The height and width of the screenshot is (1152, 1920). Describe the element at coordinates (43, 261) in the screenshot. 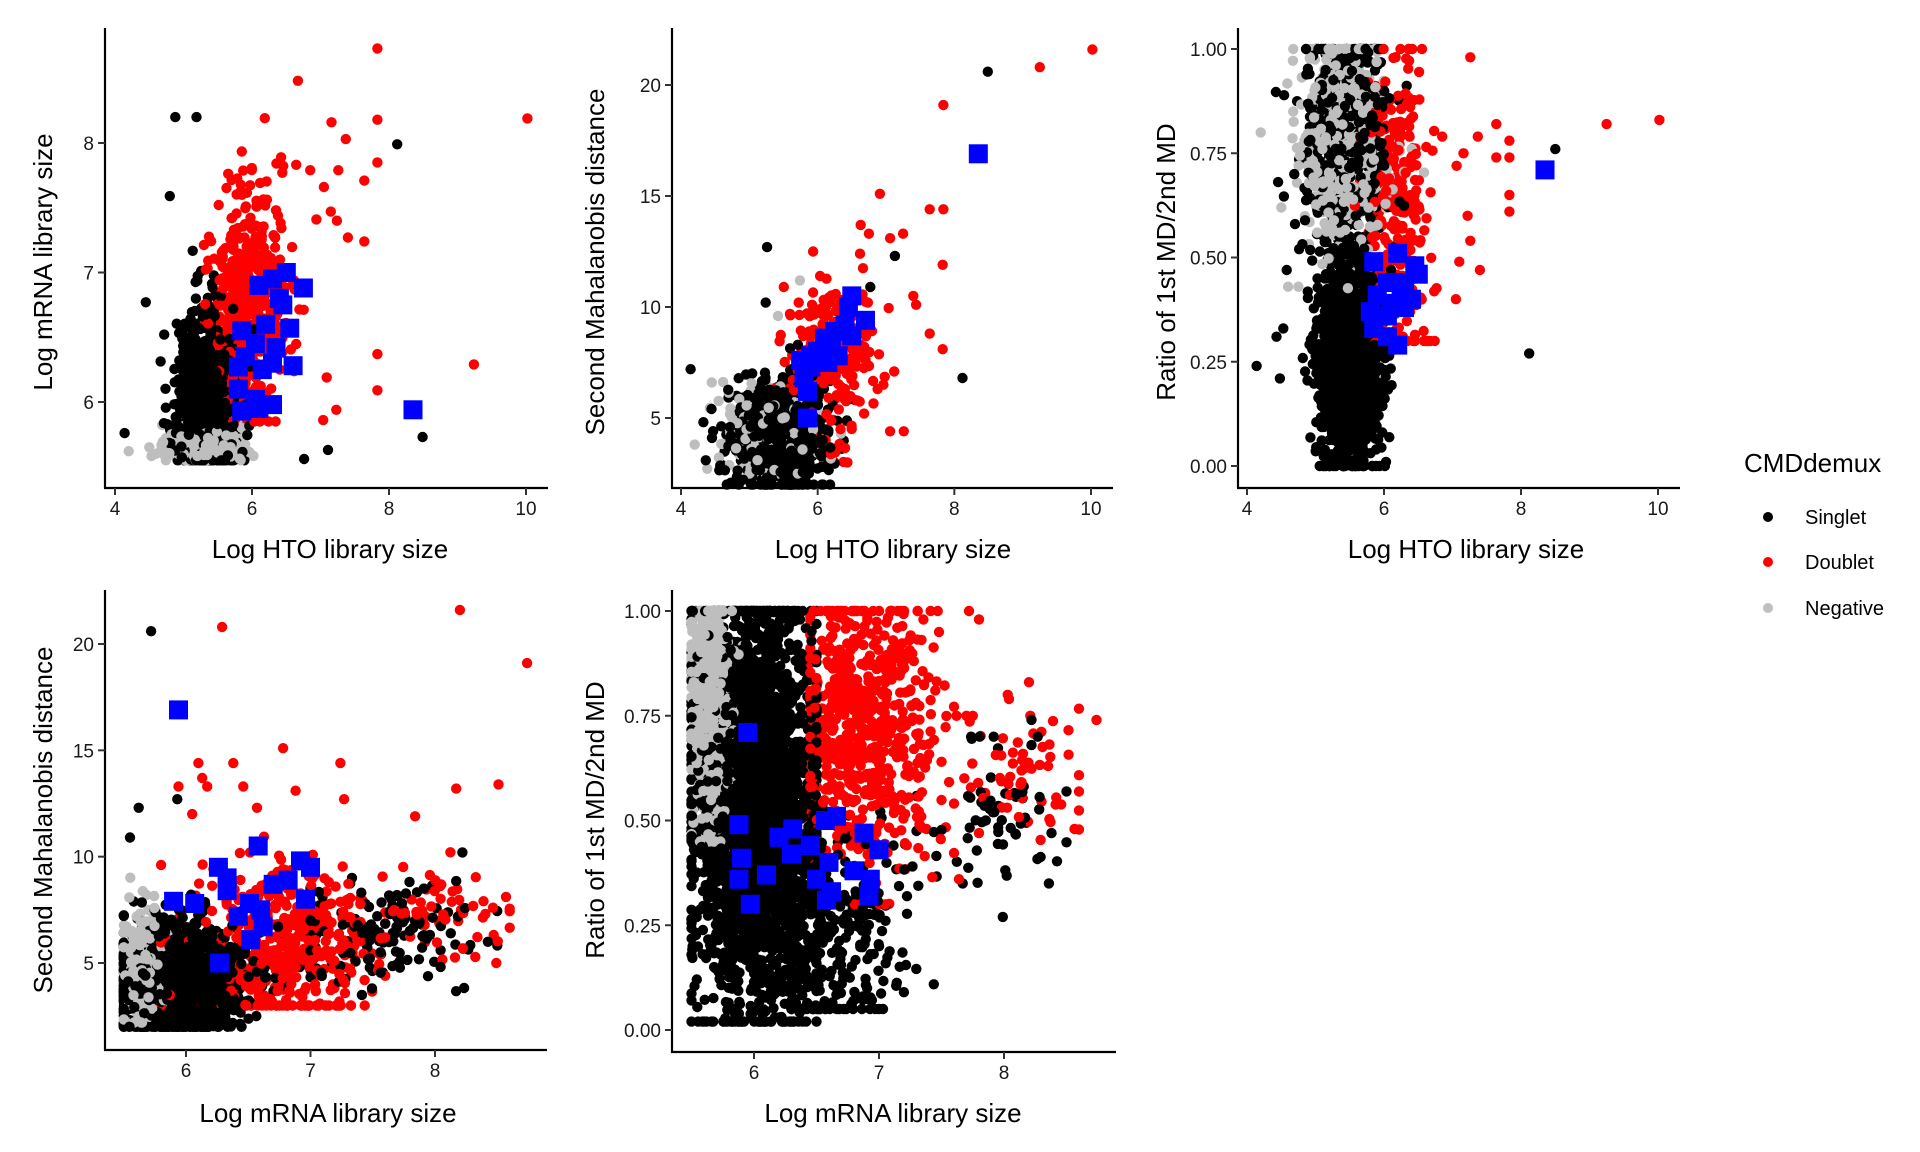

I see `y-axis-title: Log mRNA library size` at that location.